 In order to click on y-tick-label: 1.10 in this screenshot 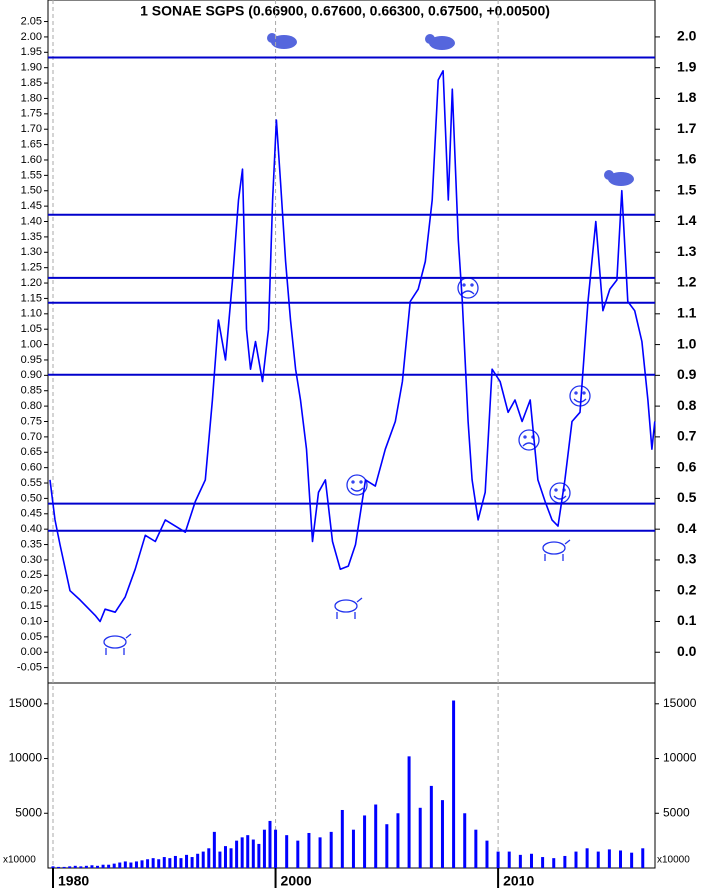, I will do `click(31, 314)`.